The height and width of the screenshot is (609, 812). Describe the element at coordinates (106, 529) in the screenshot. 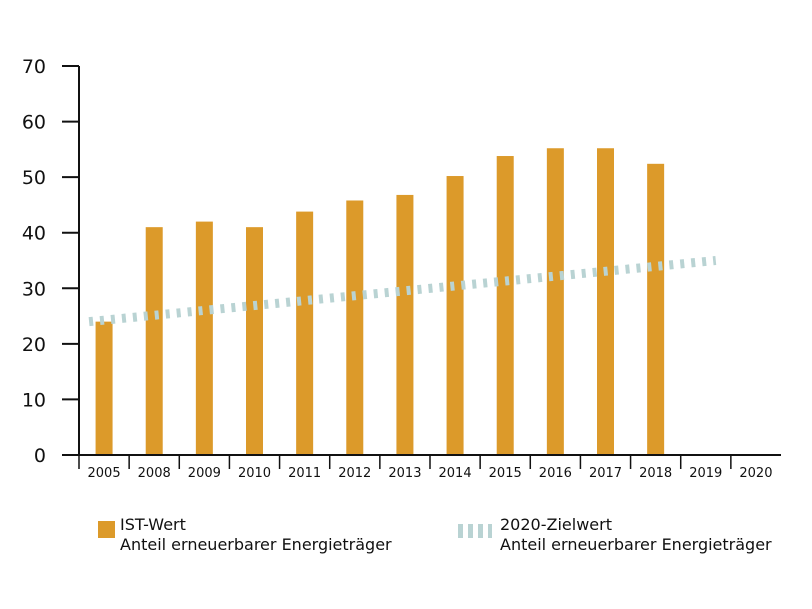

I see `legend-swatch-ist-wert` at that location.